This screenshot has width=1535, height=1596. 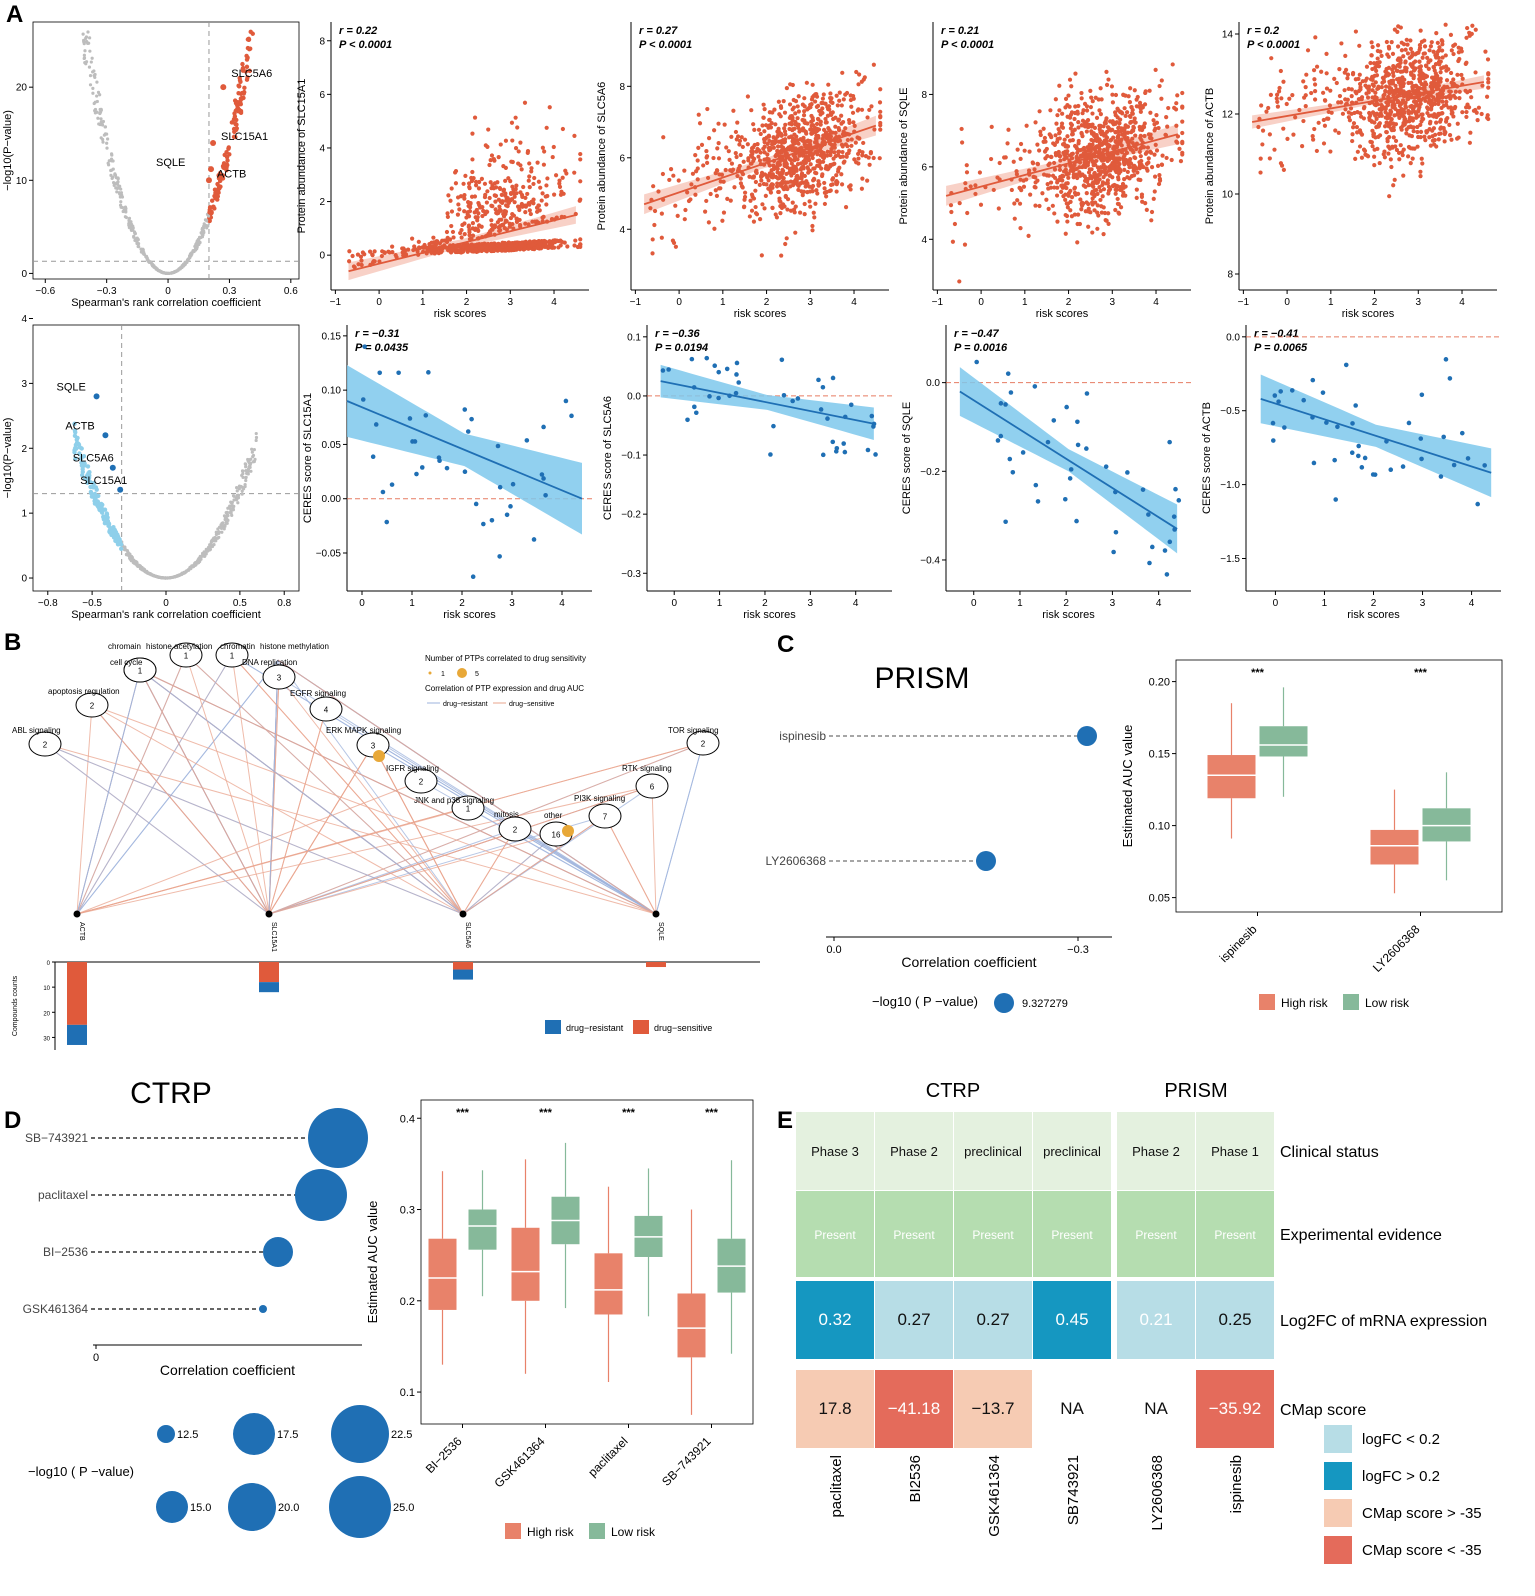 I want to click on x-tick-label: 0, so click(x=974, y=603).